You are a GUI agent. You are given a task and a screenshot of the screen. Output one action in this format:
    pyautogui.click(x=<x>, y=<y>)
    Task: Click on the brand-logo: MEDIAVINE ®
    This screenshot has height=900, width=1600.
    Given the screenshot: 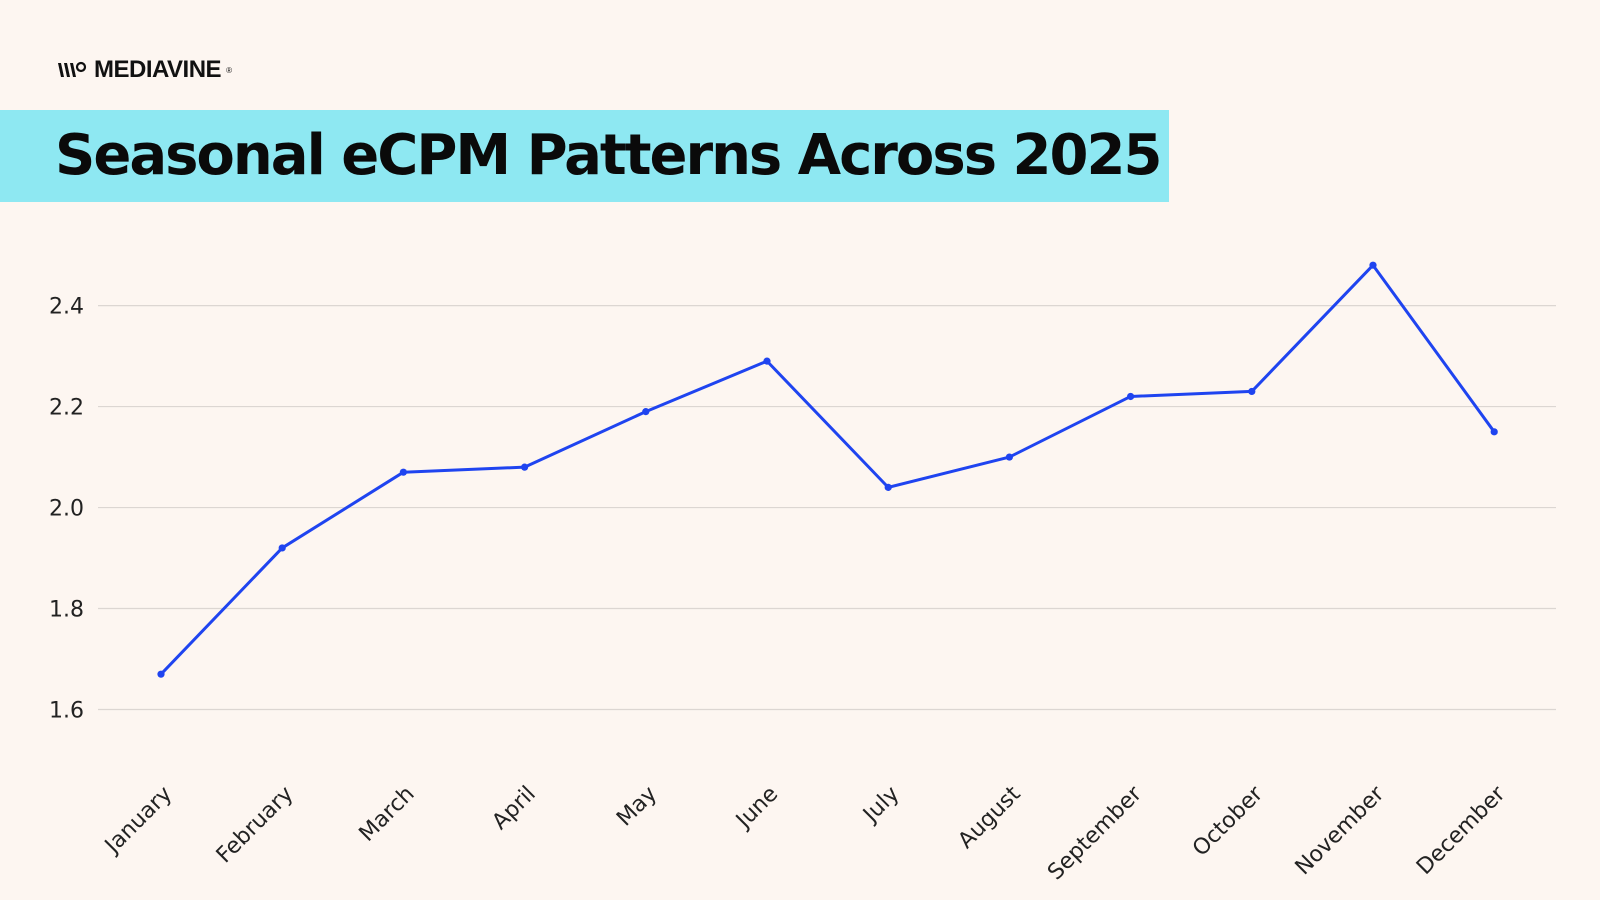 What is the action you would take?
    pyautogui.click(x=144, y=70)
    